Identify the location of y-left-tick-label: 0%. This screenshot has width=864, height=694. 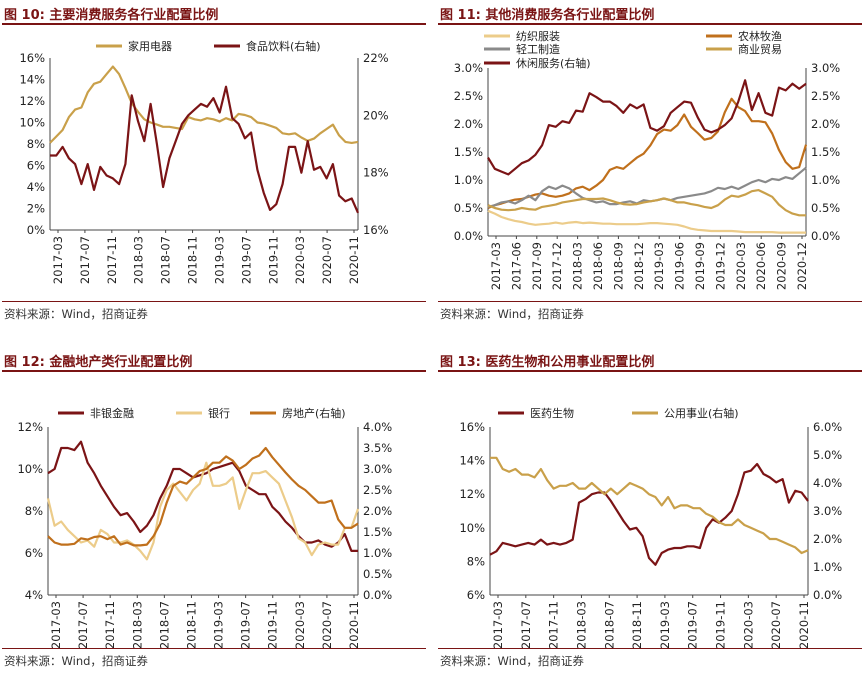
(36, 230).